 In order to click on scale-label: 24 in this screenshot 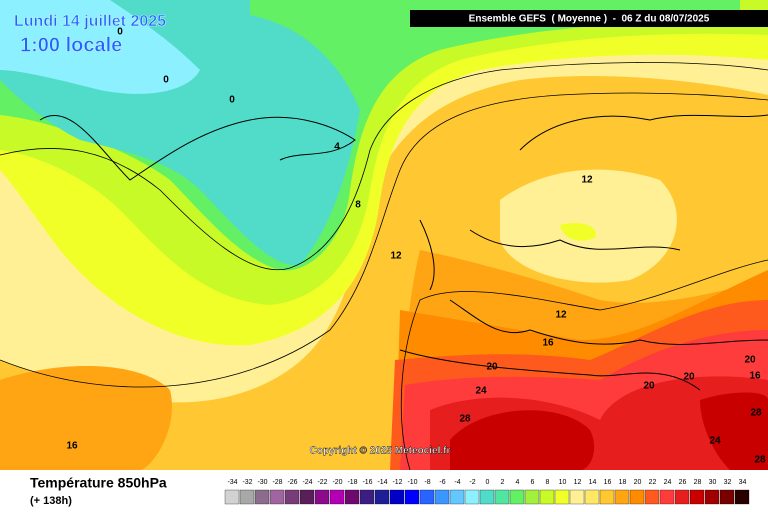, I will do `click(668, 482)`.